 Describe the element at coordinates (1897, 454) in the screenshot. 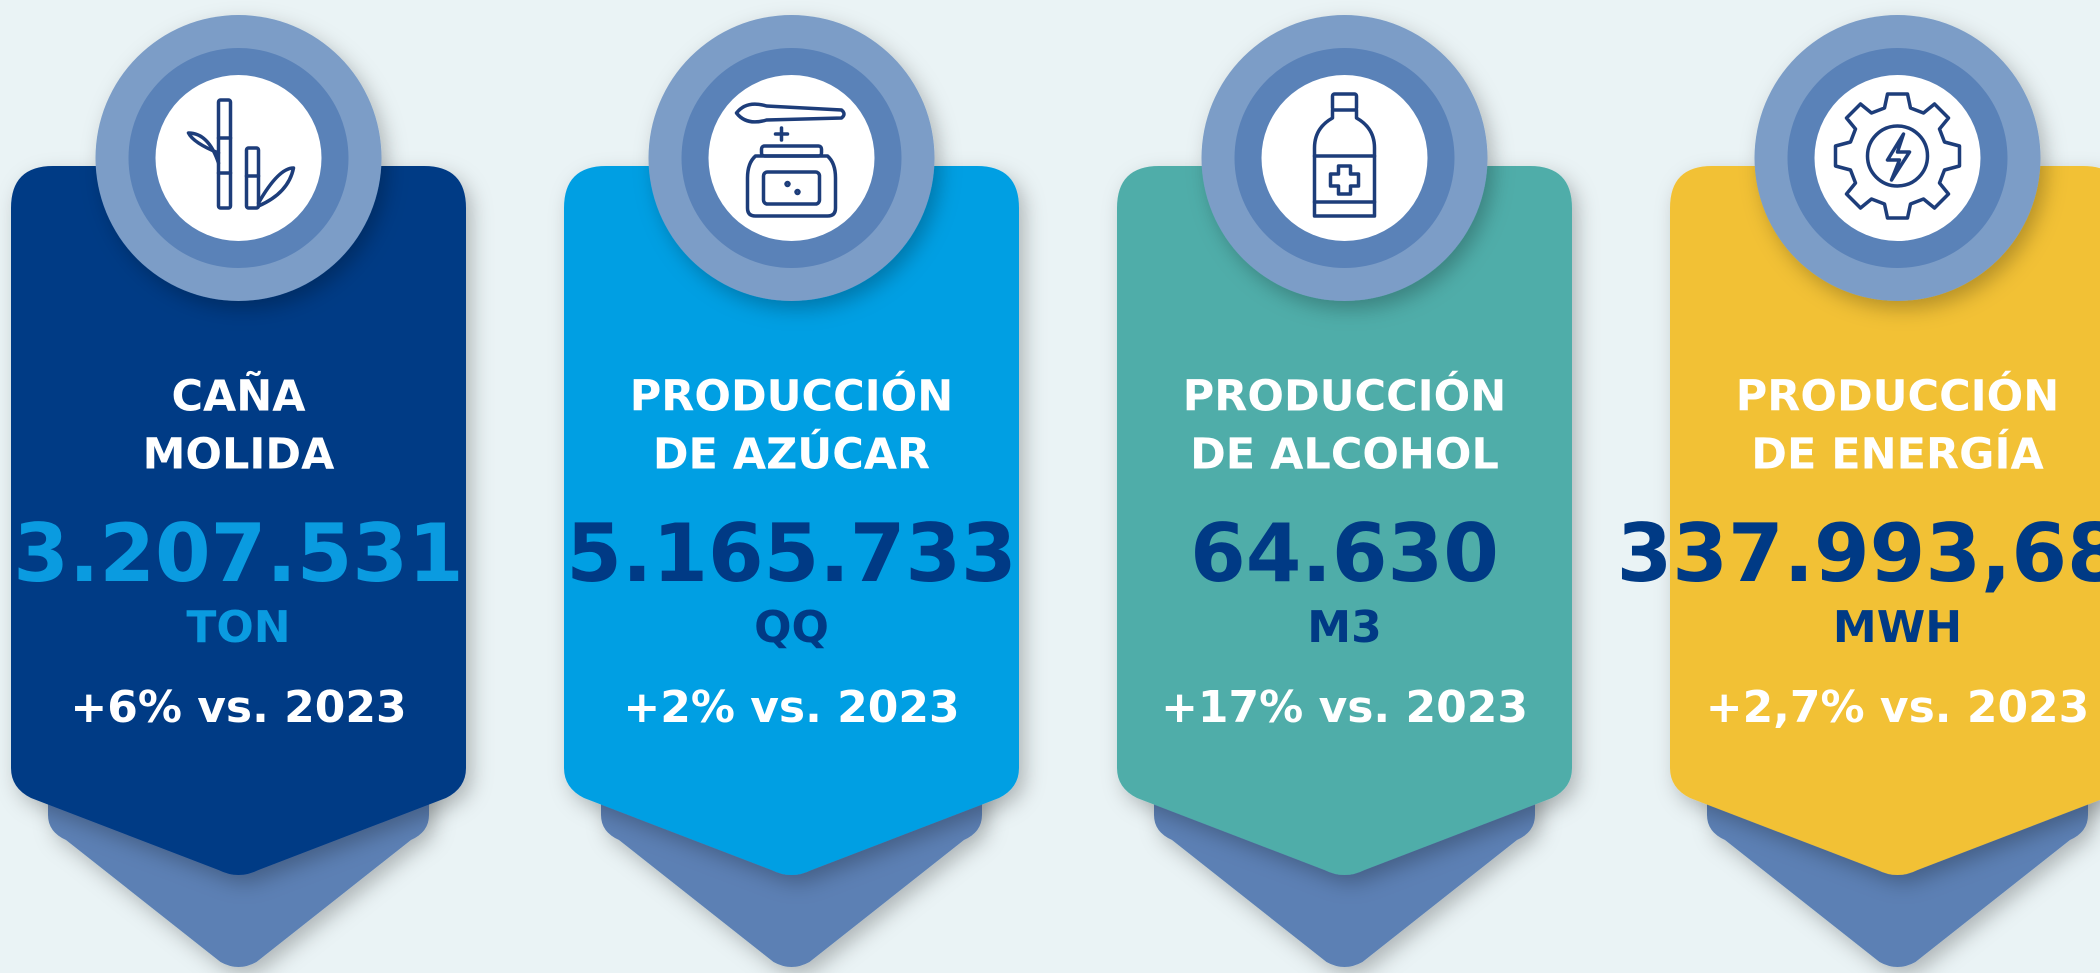

I see `card-title: DE ENERGÍA` at that location.